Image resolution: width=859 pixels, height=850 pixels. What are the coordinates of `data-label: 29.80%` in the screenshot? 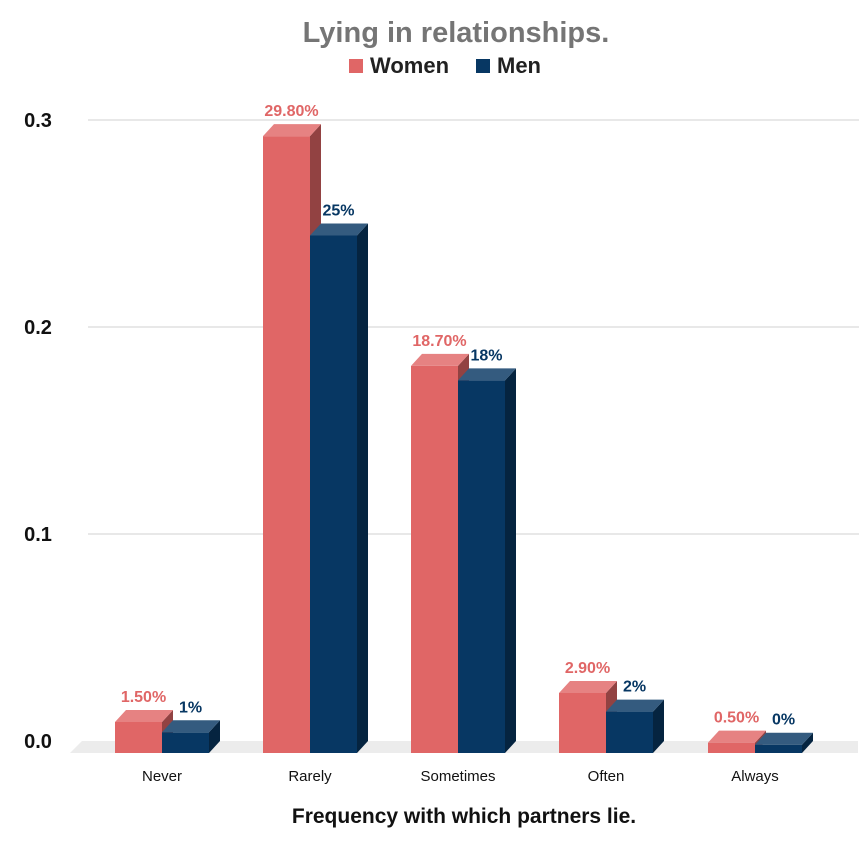 It's located at (291, 111).